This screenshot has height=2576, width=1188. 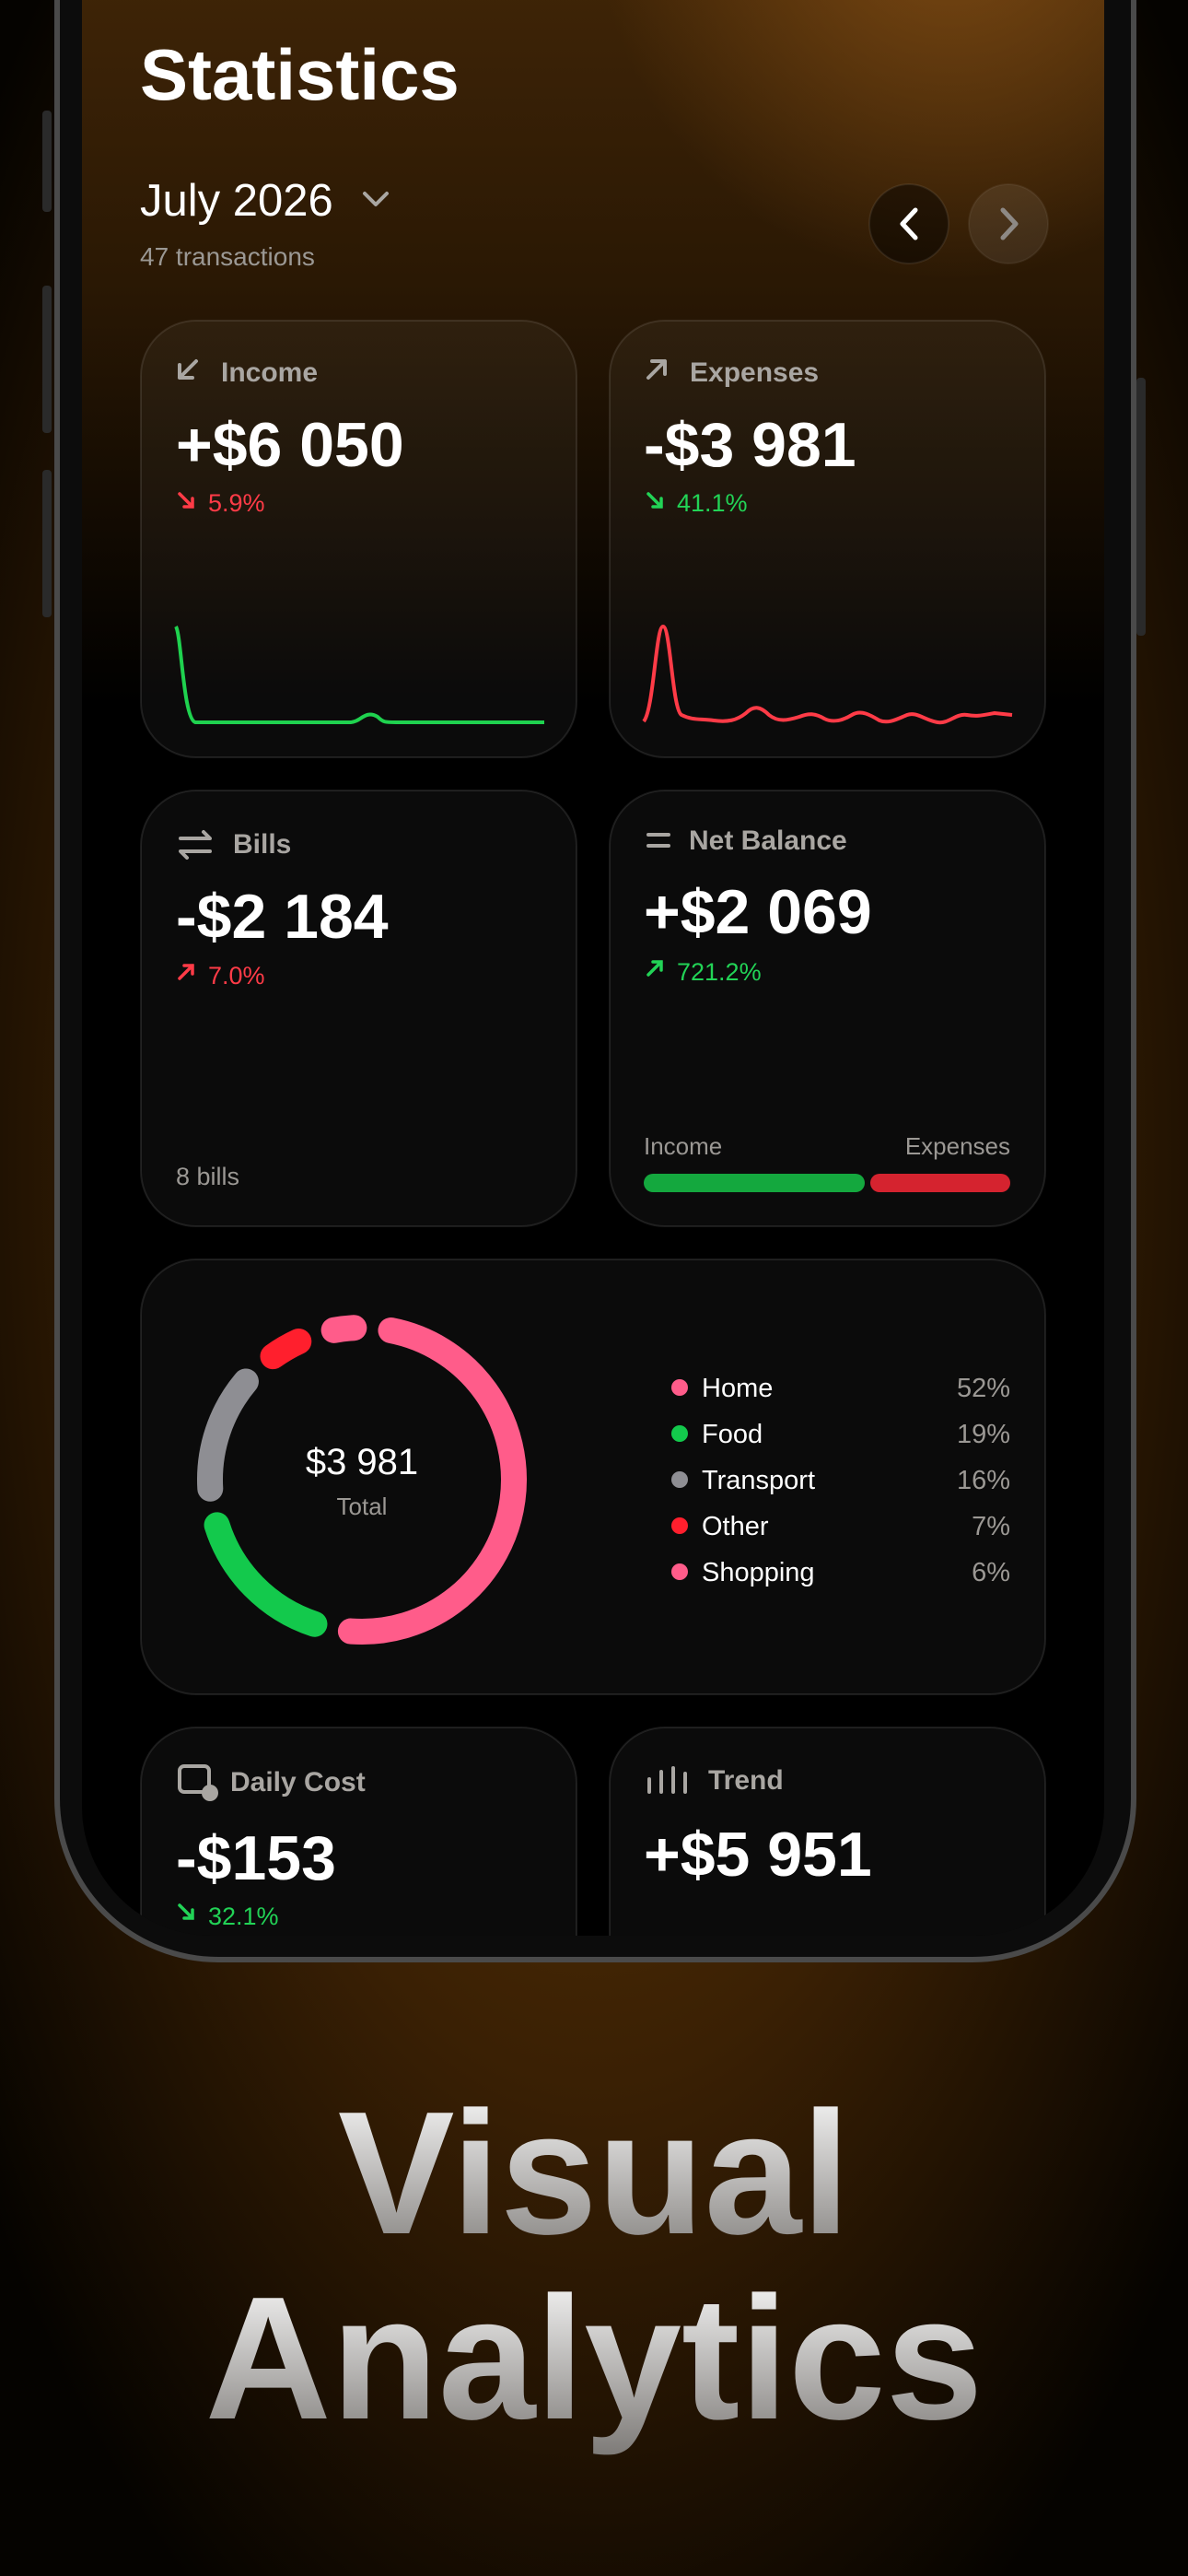 What do you see at coordinates (227, 256) in the screenshot?
I see `transactions-count: 47 transactions` at bounding box center [227, 256].